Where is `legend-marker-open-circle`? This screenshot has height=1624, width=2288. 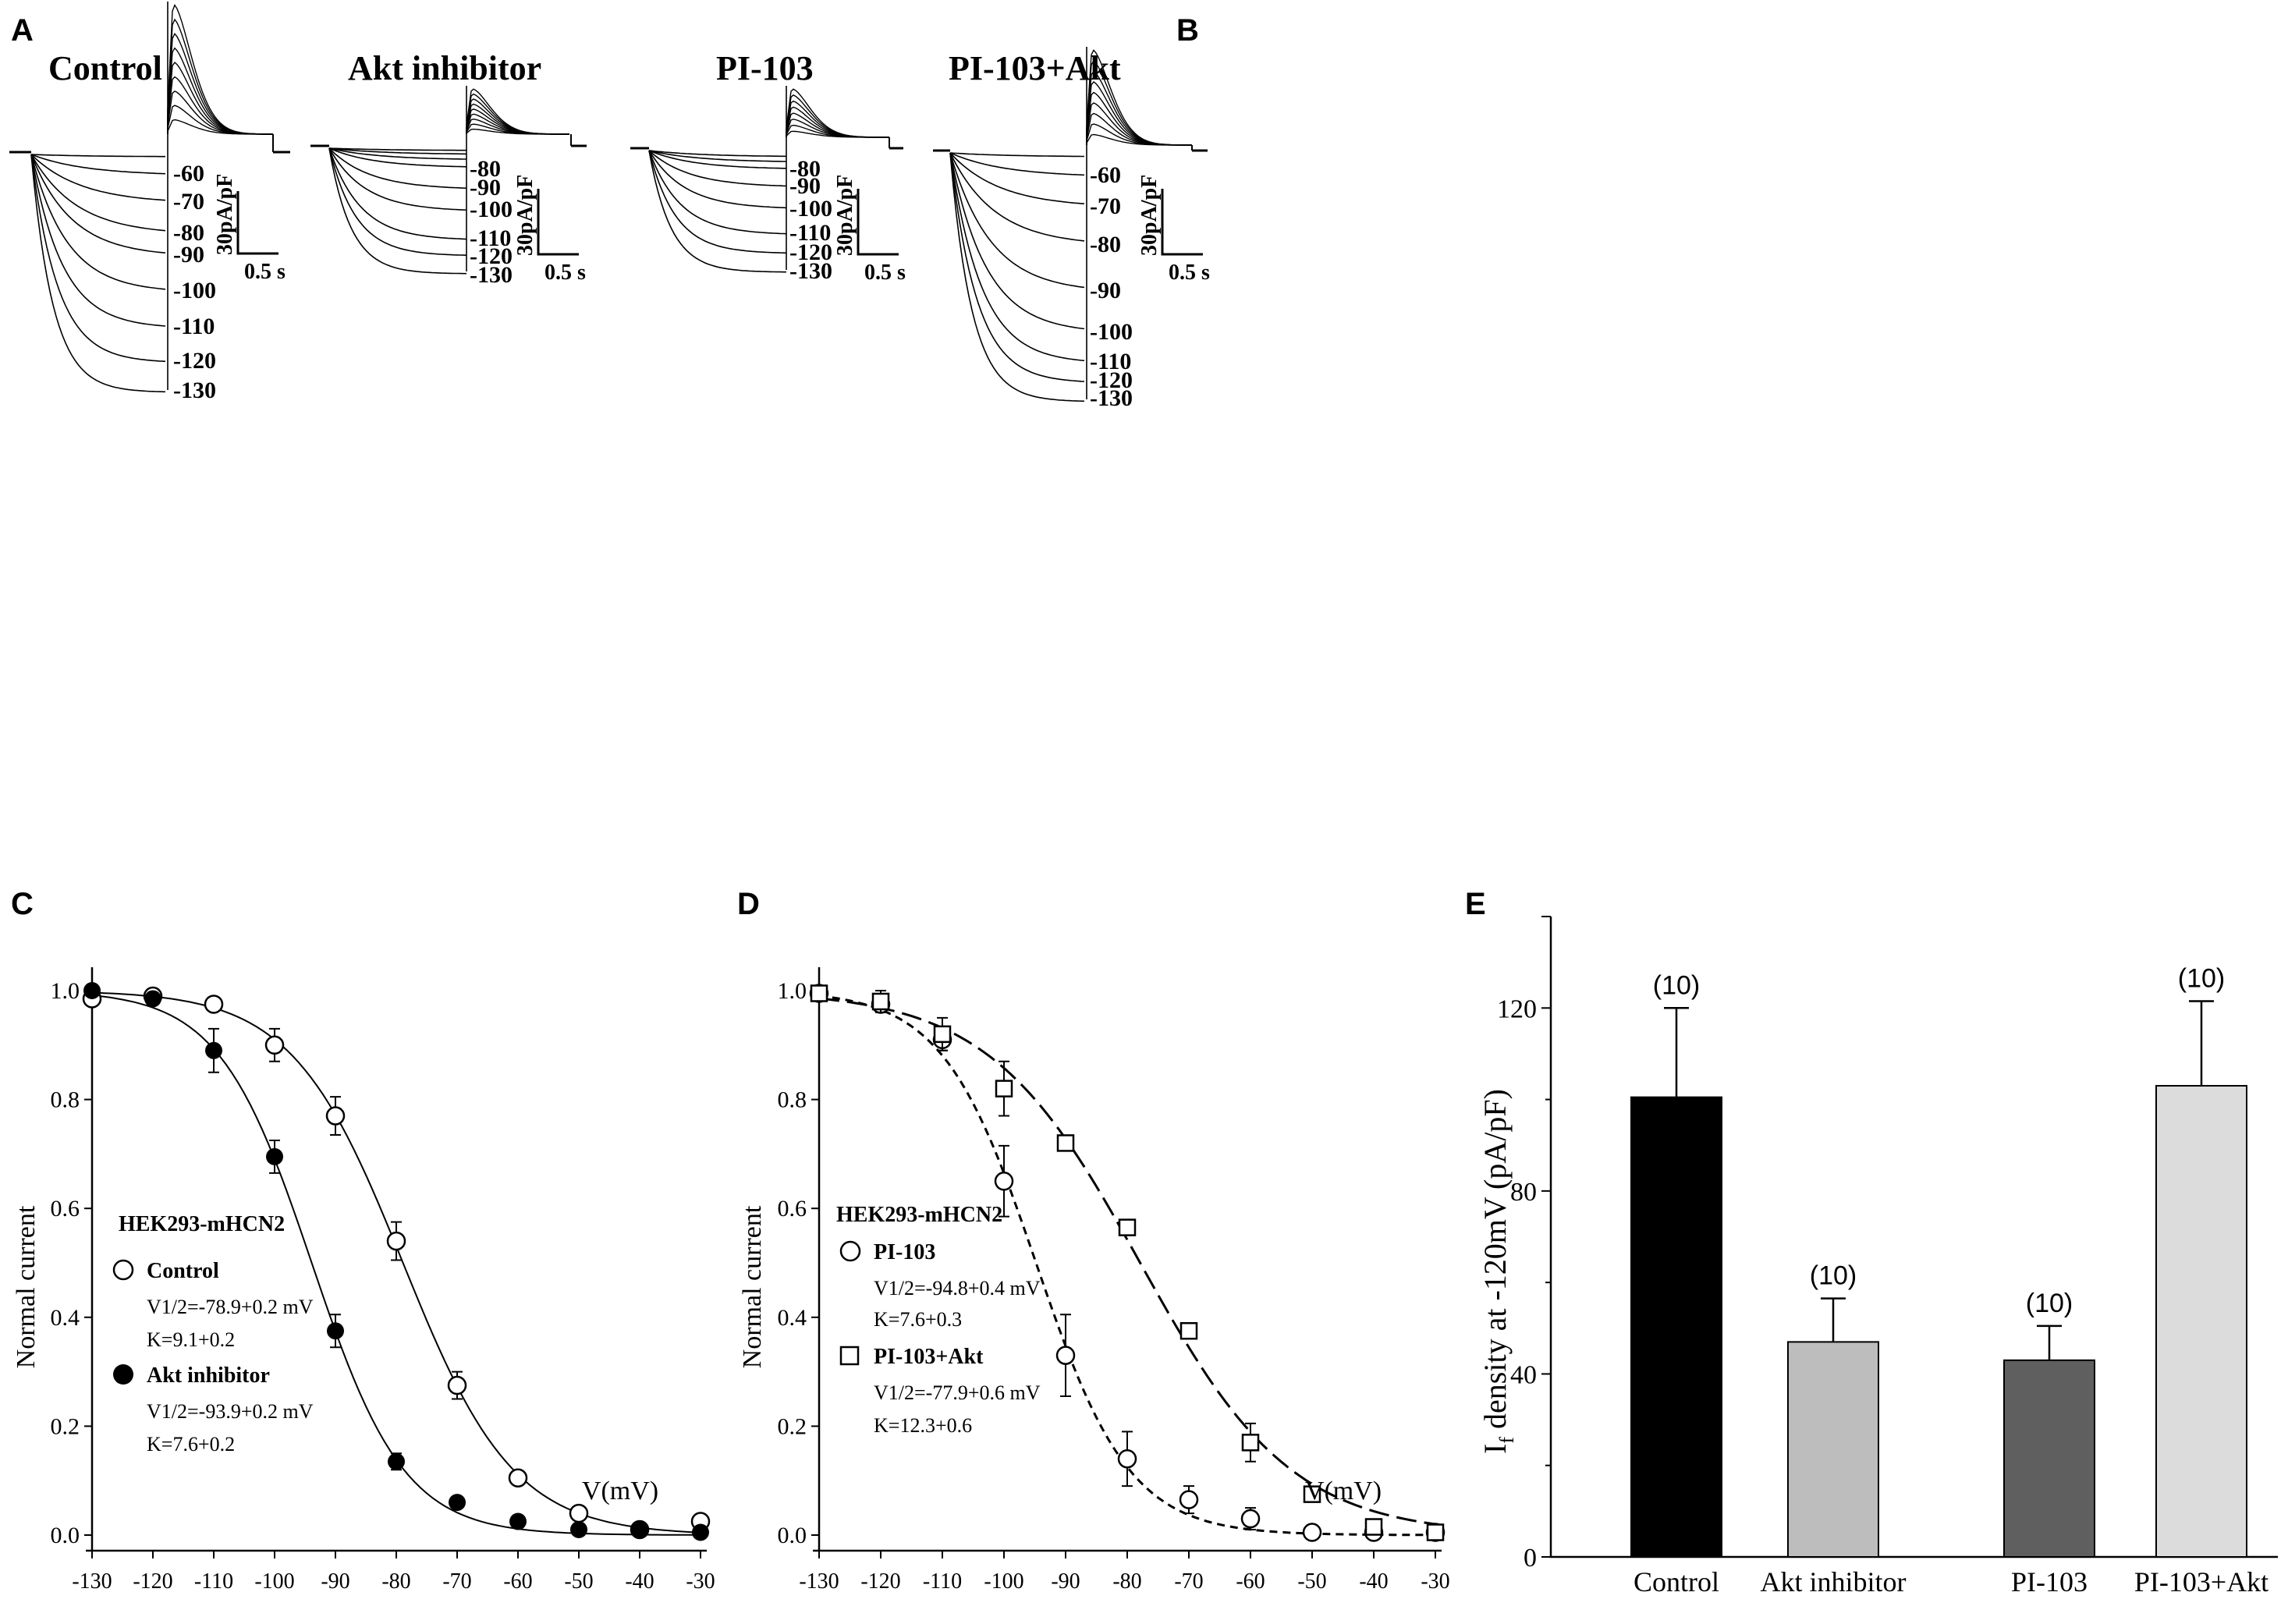 legend-marker-open-circle is located at coordinates (850, 1251).